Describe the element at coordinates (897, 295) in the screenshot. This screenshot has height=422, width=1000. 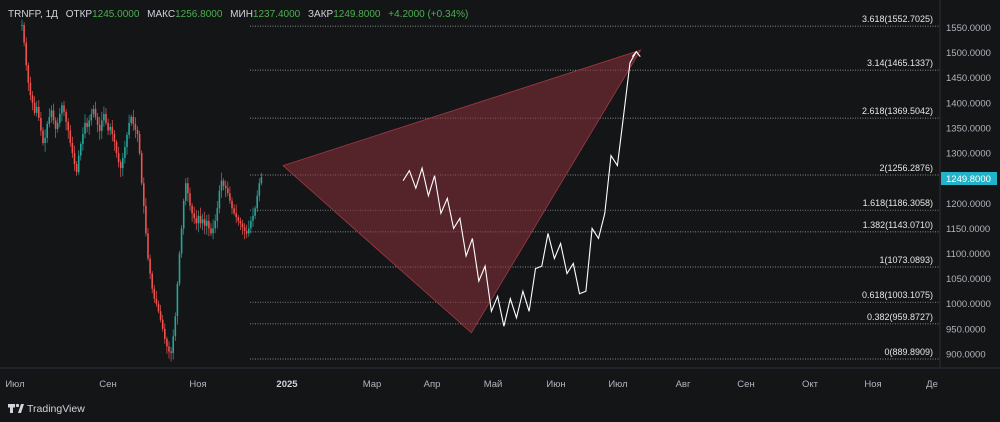
I see `fib-level-label: 0.618(1003.1075)` at that location.